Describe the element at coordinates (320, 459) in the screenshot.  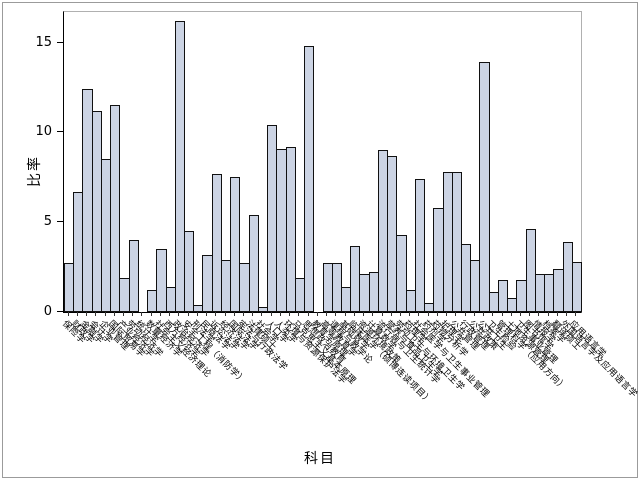
I see `x-axis-title: 科目` at that location.